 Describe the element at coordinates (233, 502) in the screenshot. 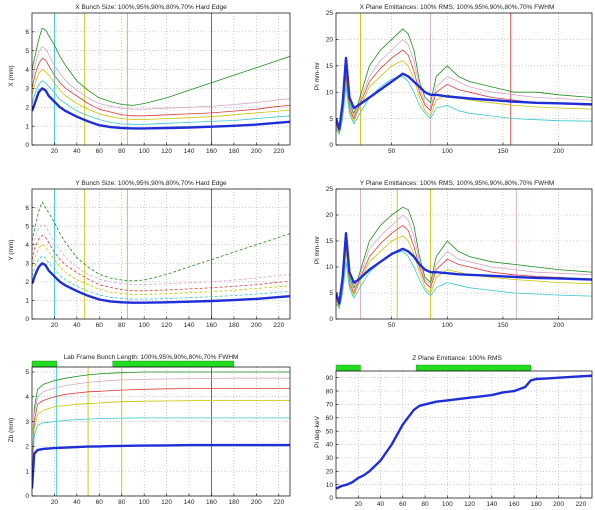

I see `x-tick-label: 180` at that location.